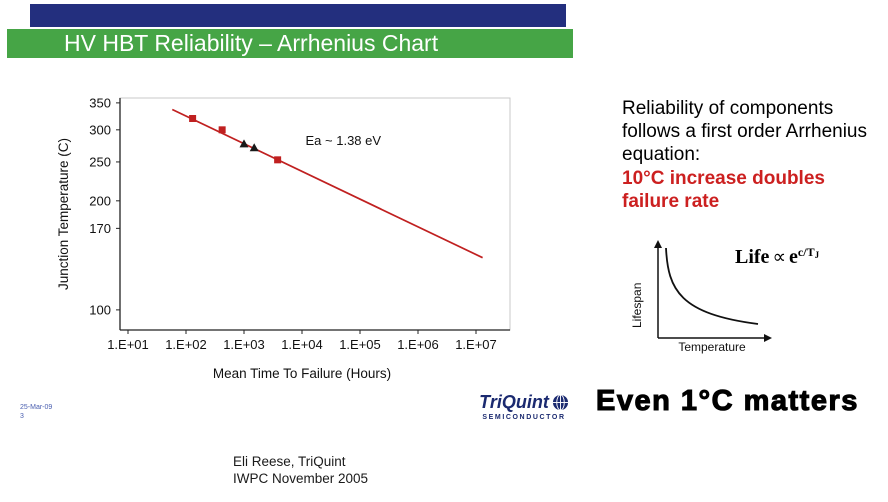 This screenshot has width=888, height=502. I want to click on formula-propto-symbol: ∝, so click(779, 257).